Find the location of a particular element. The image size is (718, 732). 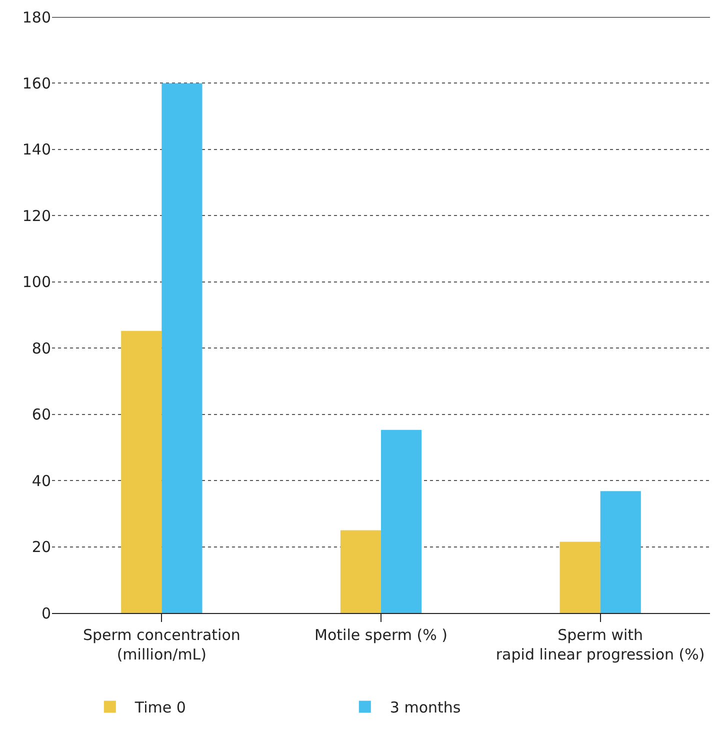

y-tick-label: 180 is located at coordinates (36, 17).